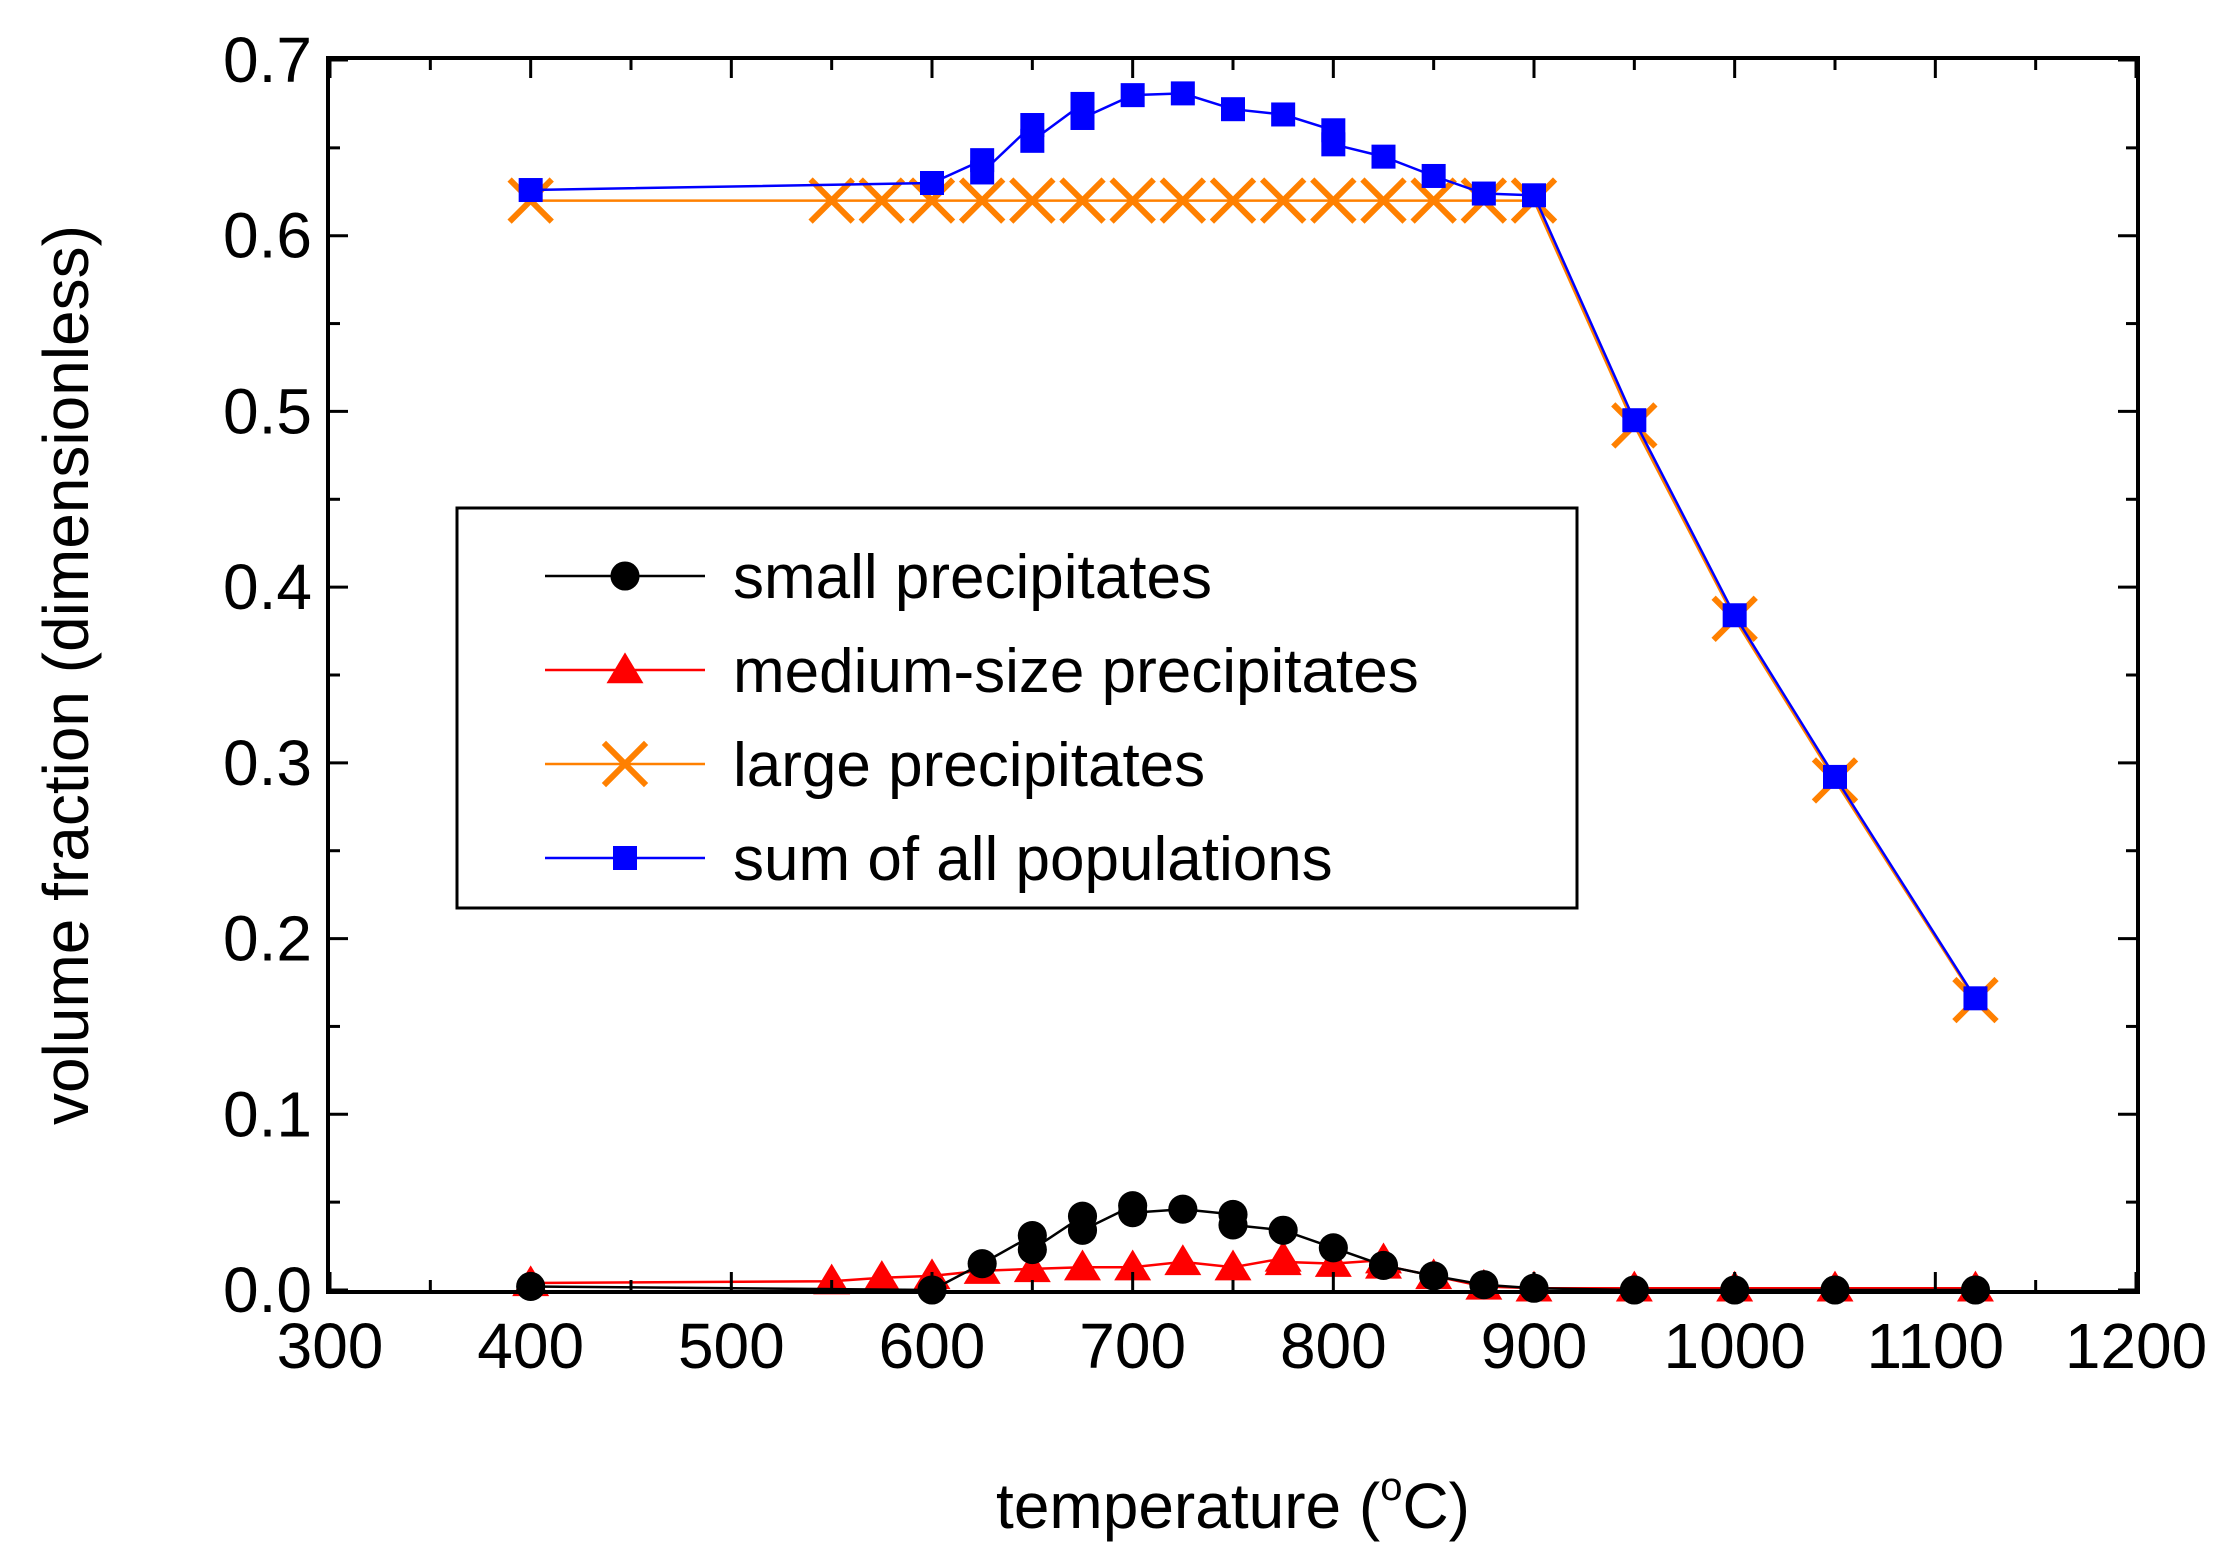 This screenshot has height=1566, width=2231. Describe the element at coordinates (1132, 1346) in the screenshot. I see `x-tick-label: 700` at that location.